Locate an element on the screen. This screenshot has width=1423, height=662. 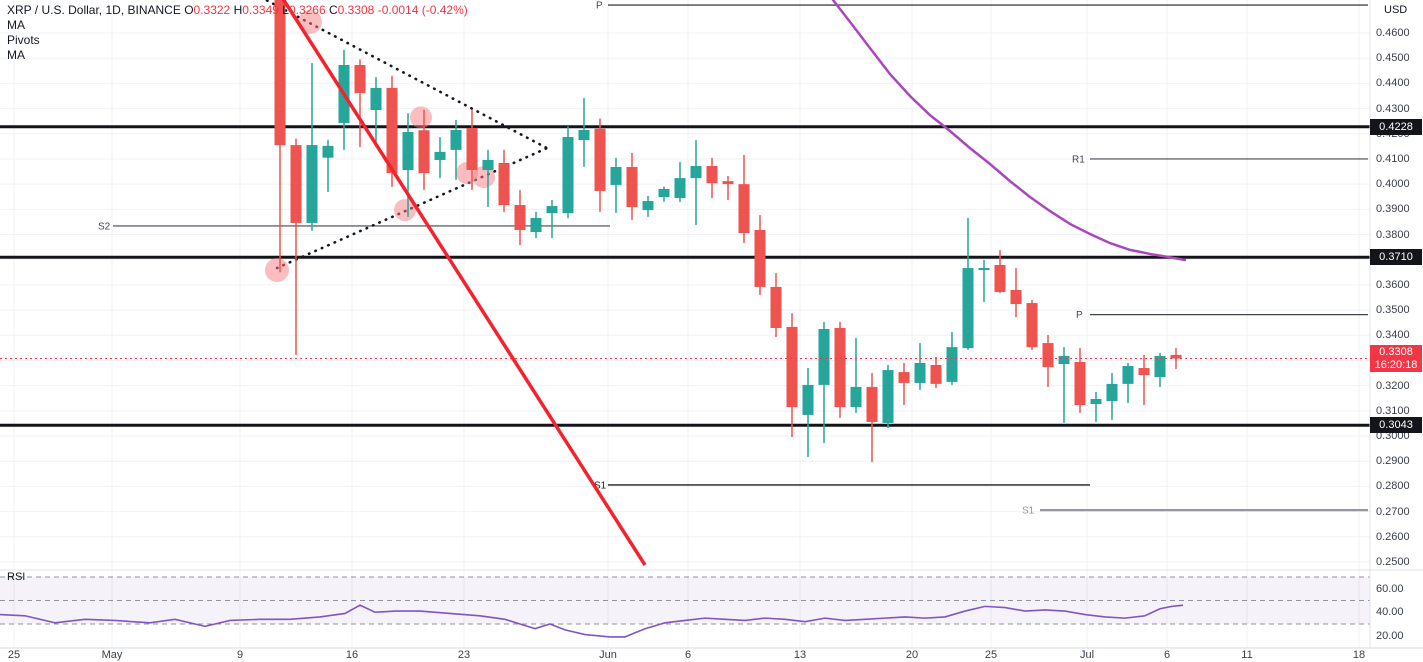
level-price-badge: 0.3043 is located at coordinates (1396, 425).